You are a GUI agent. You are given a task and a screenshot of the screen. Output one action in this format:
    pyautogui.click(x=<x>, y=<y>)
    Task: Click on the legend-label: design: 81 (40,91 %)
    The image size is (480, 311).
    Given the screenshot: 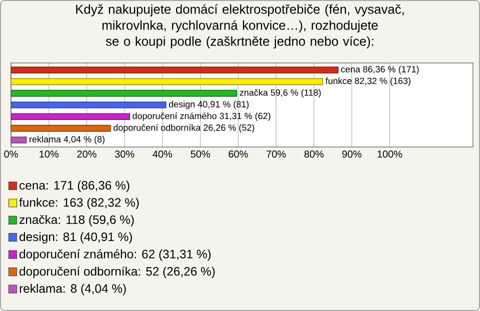 What is the action you would take?
    pyautogui.click(x=76, y=238)
    